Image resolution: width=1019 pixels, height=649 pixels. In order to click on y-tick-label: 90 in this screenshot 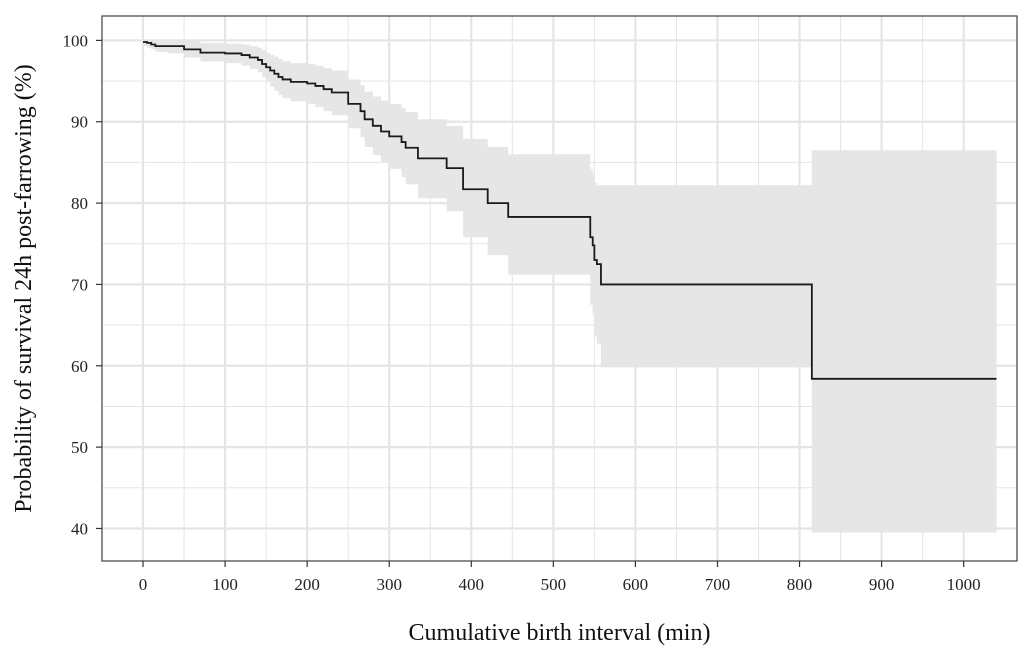, I will do `click(79, 122)`.